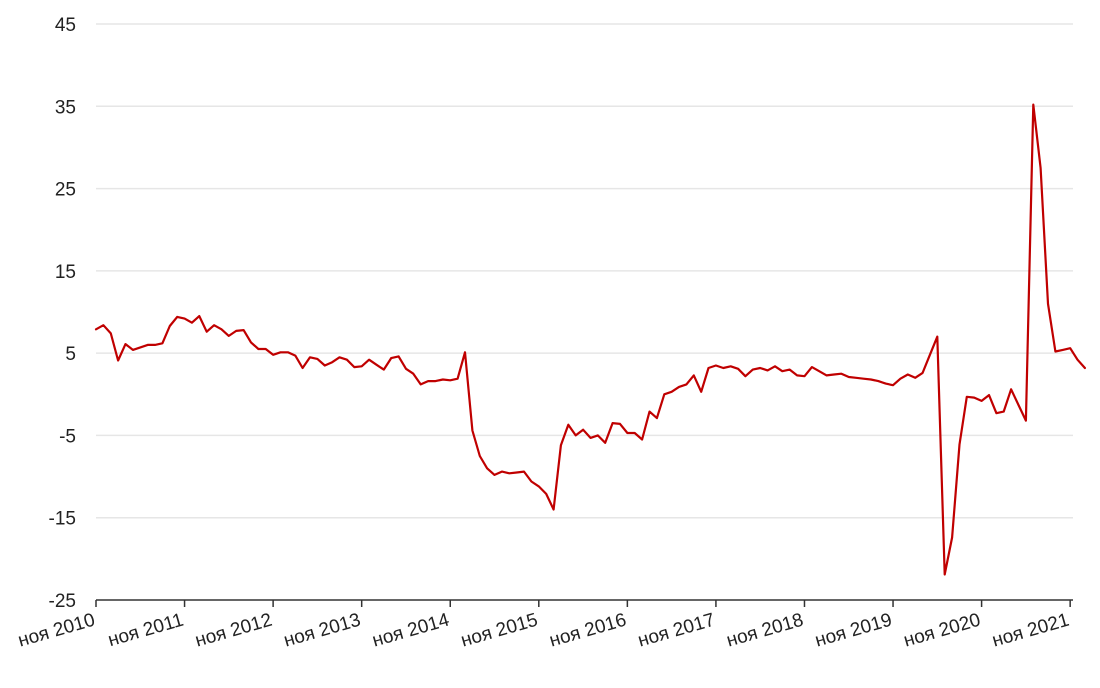 This screenshot has height=688, width=1100. What do you see at coordinates (677, 631) in the screenshot?
I see `x-tick-label: ноя 2017` at bounding box center [677, 631].